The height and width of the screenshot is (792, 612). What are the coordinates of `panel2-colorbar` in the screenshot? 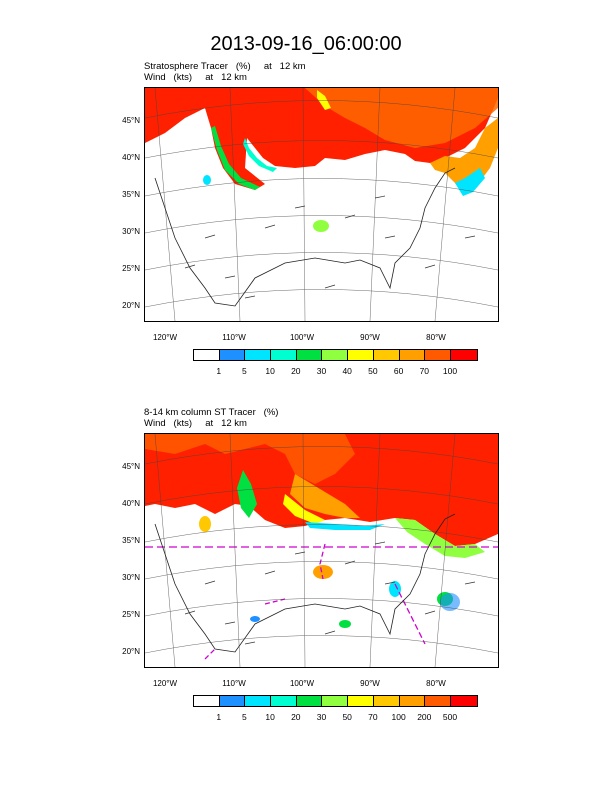 It's located at (335, 701).